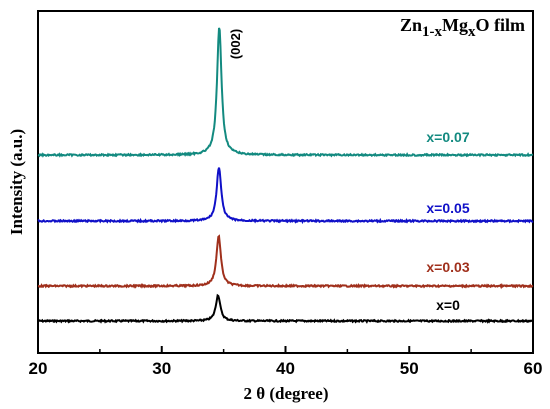 This screenshot has height=409, width=550. I want to click on x-tick-label: 50, so click(409, 368).